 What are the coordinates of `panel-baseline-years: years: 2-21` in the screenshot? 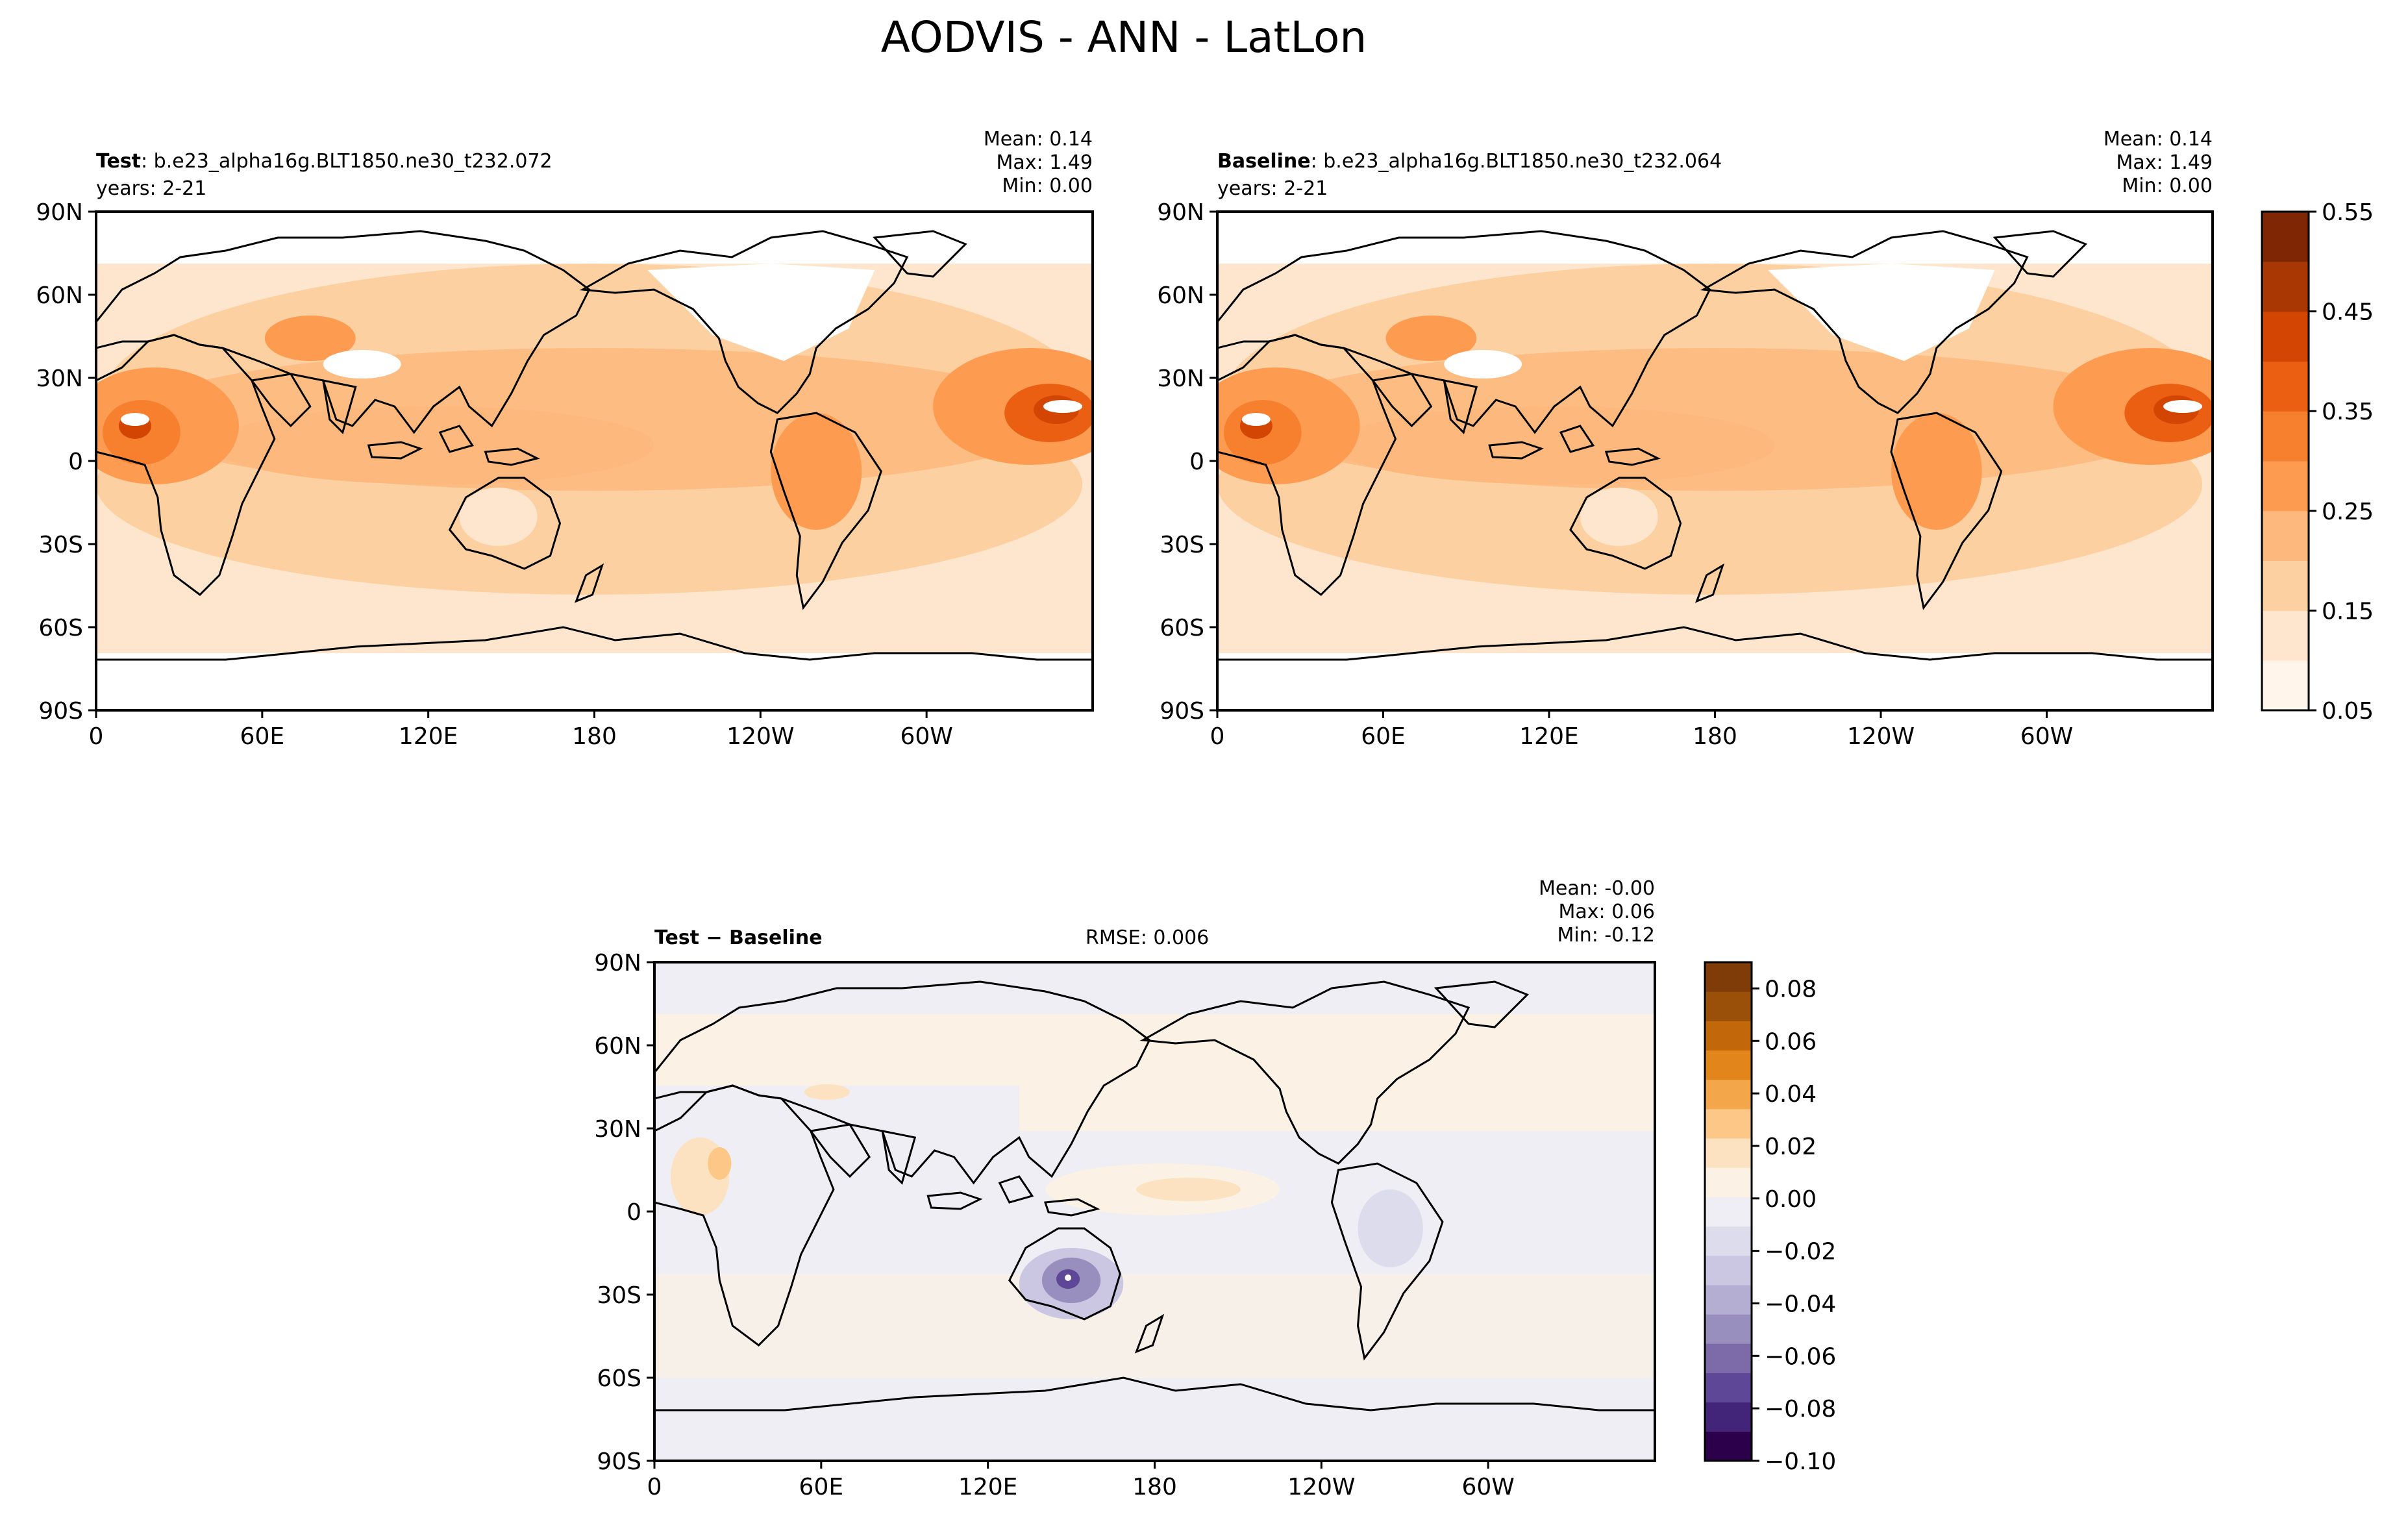 It's located at (1272, 188).